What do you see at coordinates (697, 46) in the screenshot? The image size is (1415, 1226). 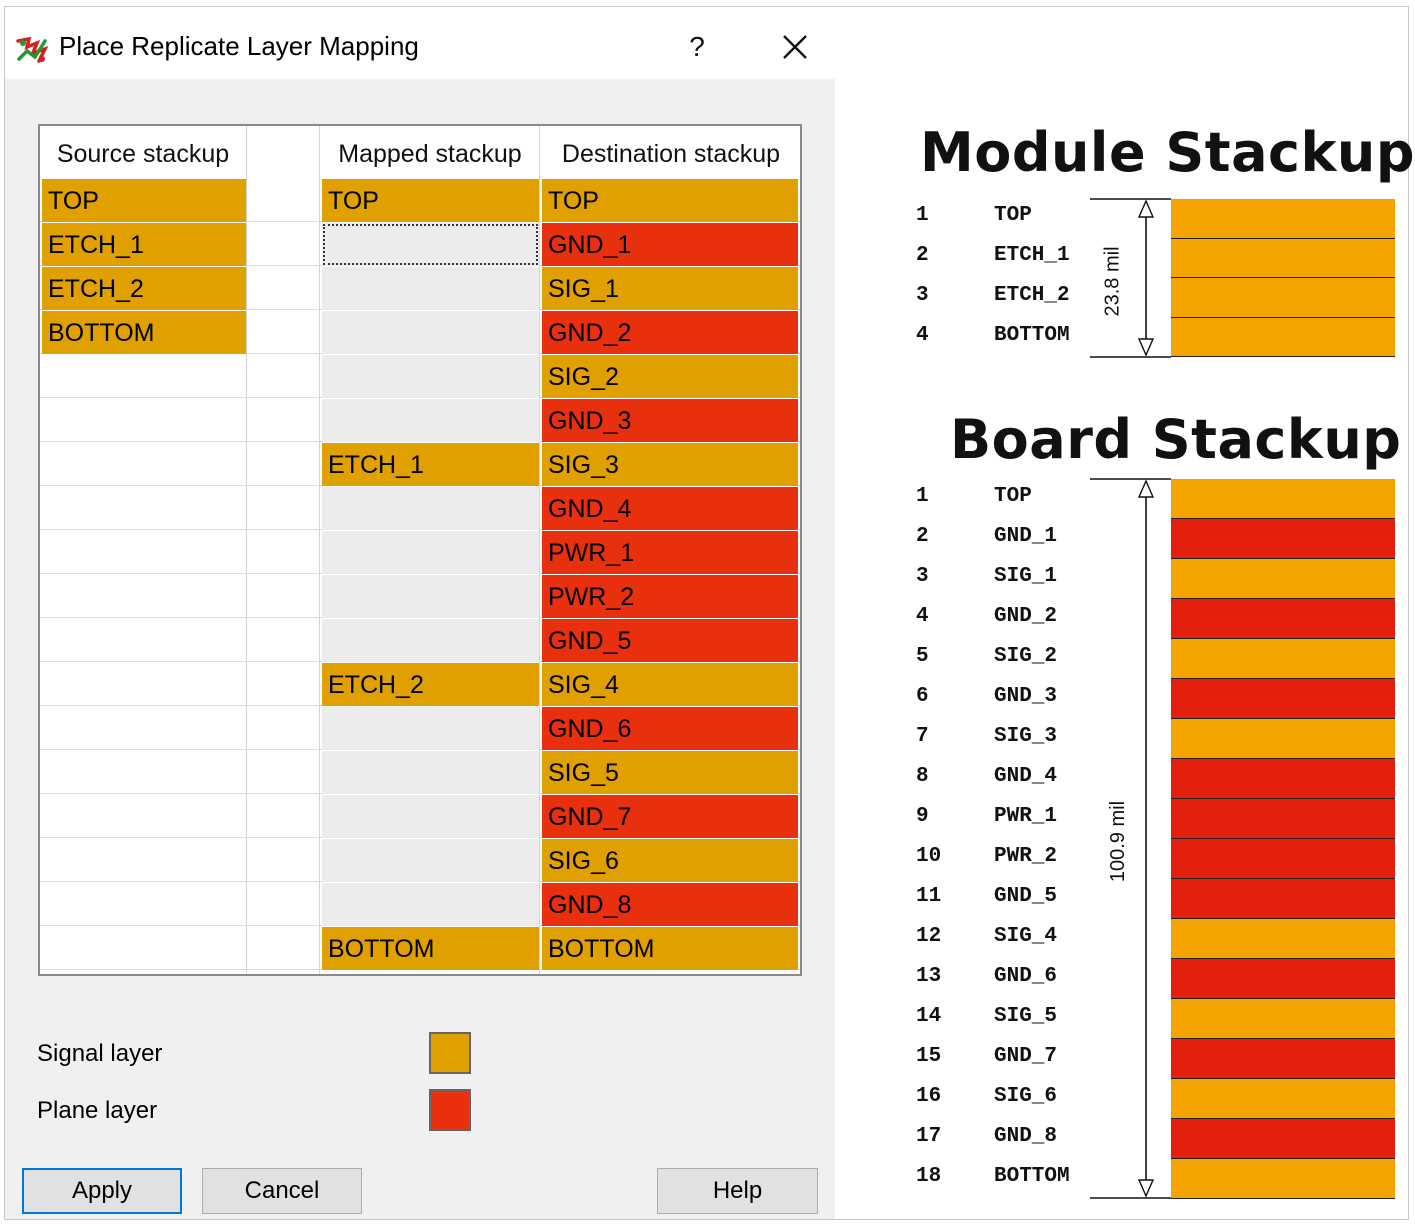 I see `help-title-button: ?` at bounding box center [697, 46].